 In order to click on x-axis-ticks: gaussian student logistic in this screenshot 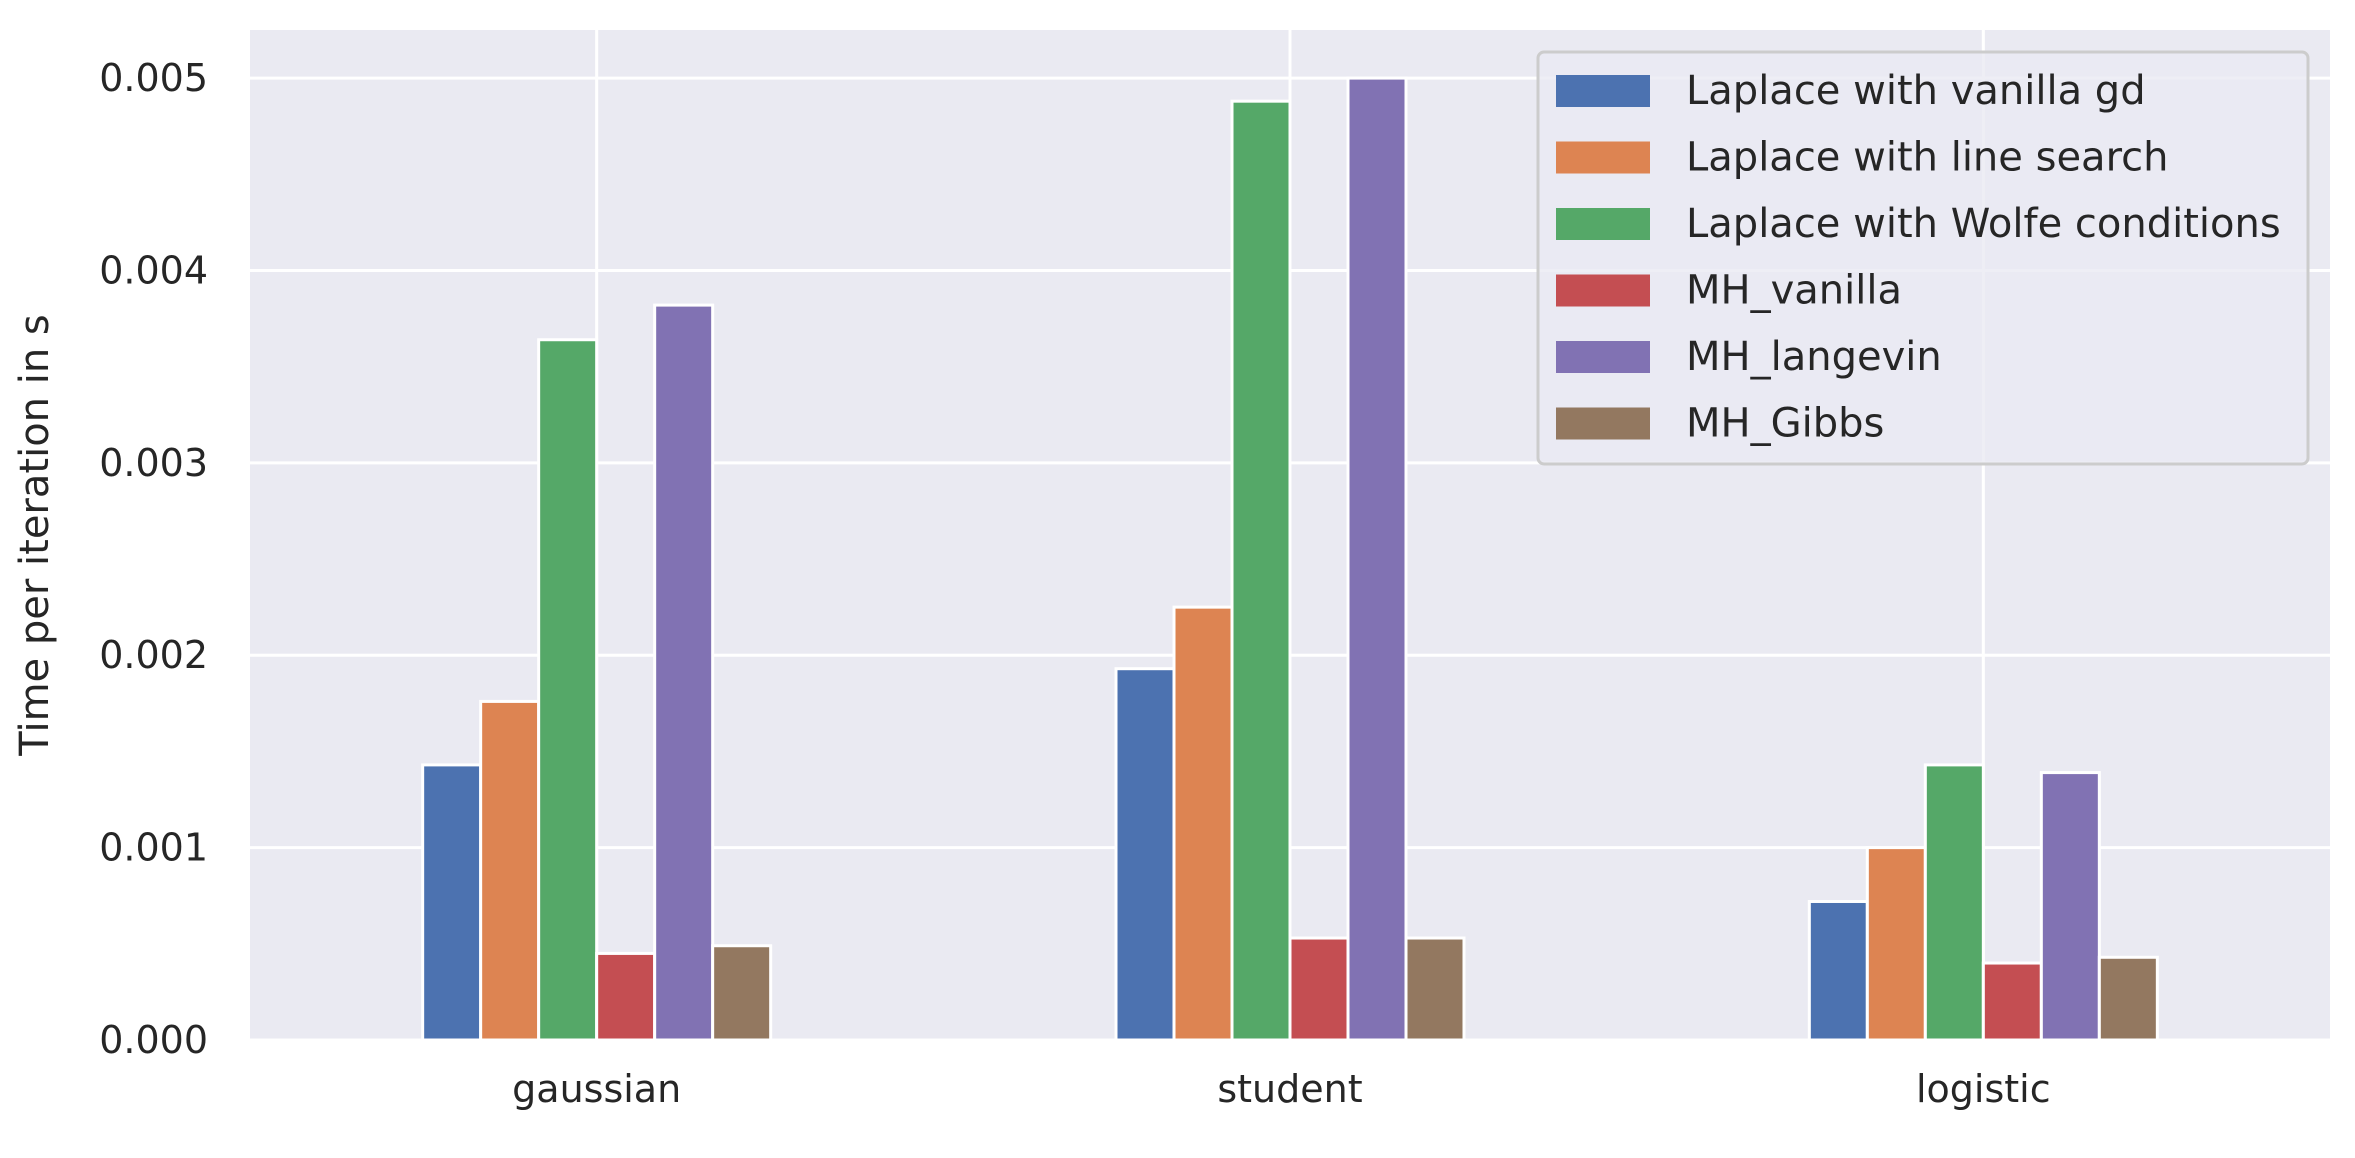, I will do `click(1281, 1089)`.